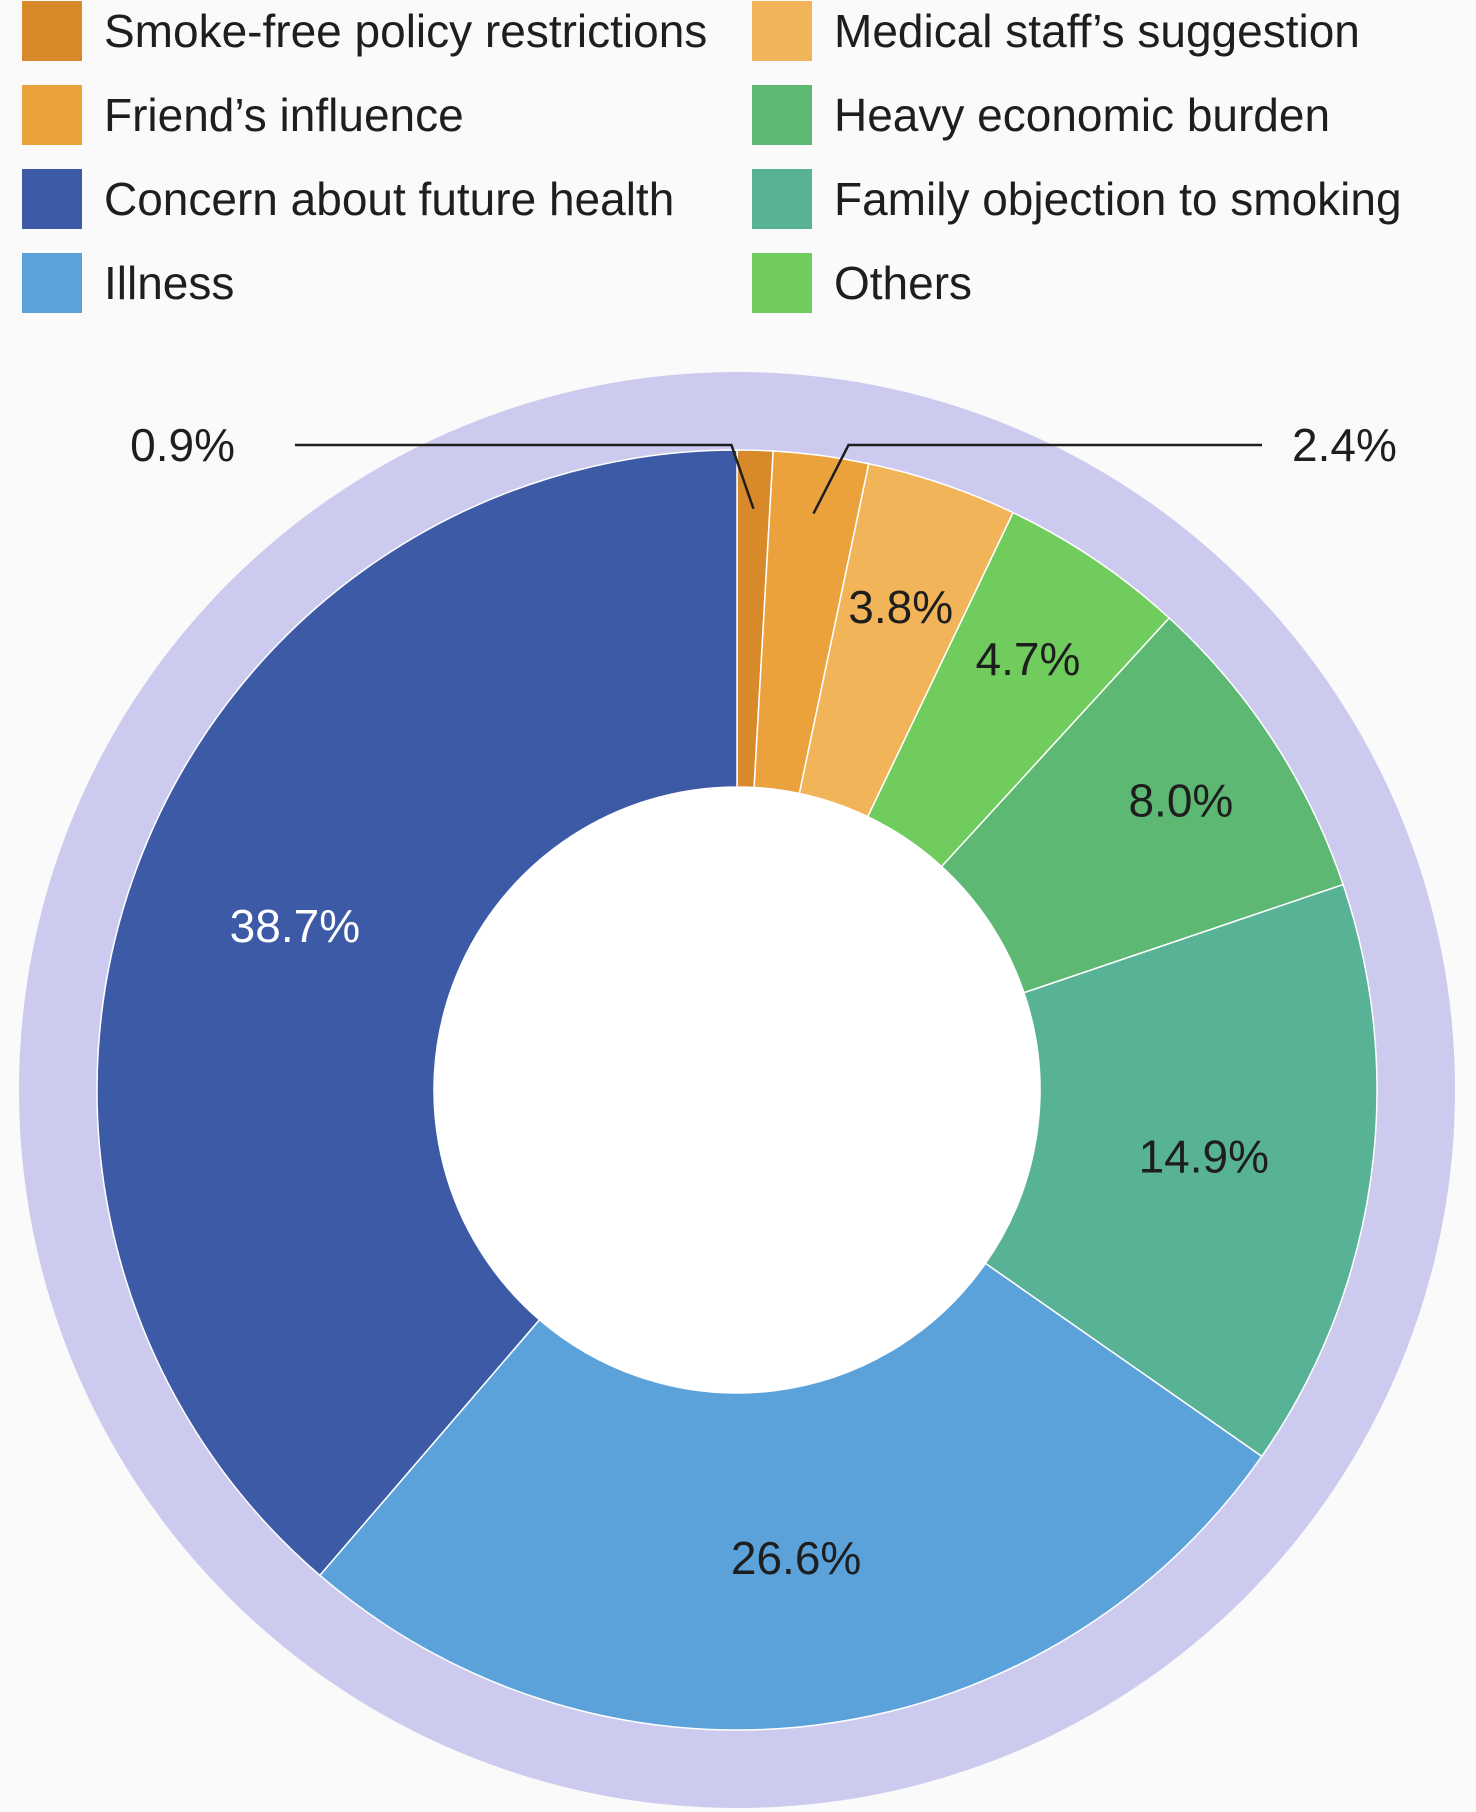  I want to click on legend-label-concern-about-future-health: Concern about future health, so click(389, 199).